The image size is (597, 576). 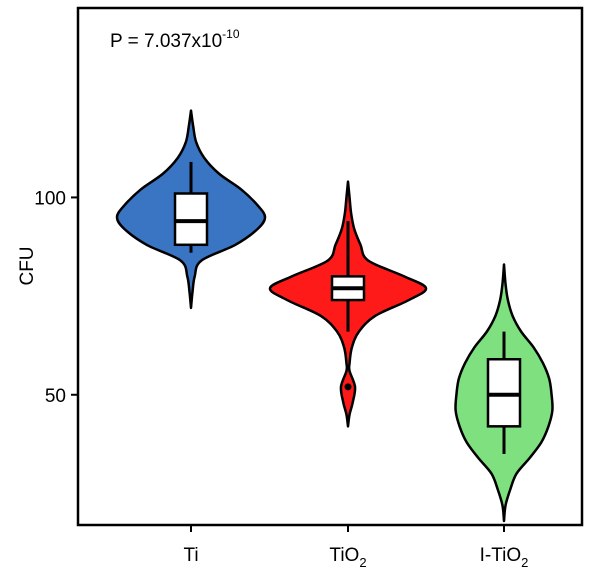 What do you see at coordinates (231, 34) in the screenshot?
I see `p-value-exponent: -10` at bounding box center [231, 34].